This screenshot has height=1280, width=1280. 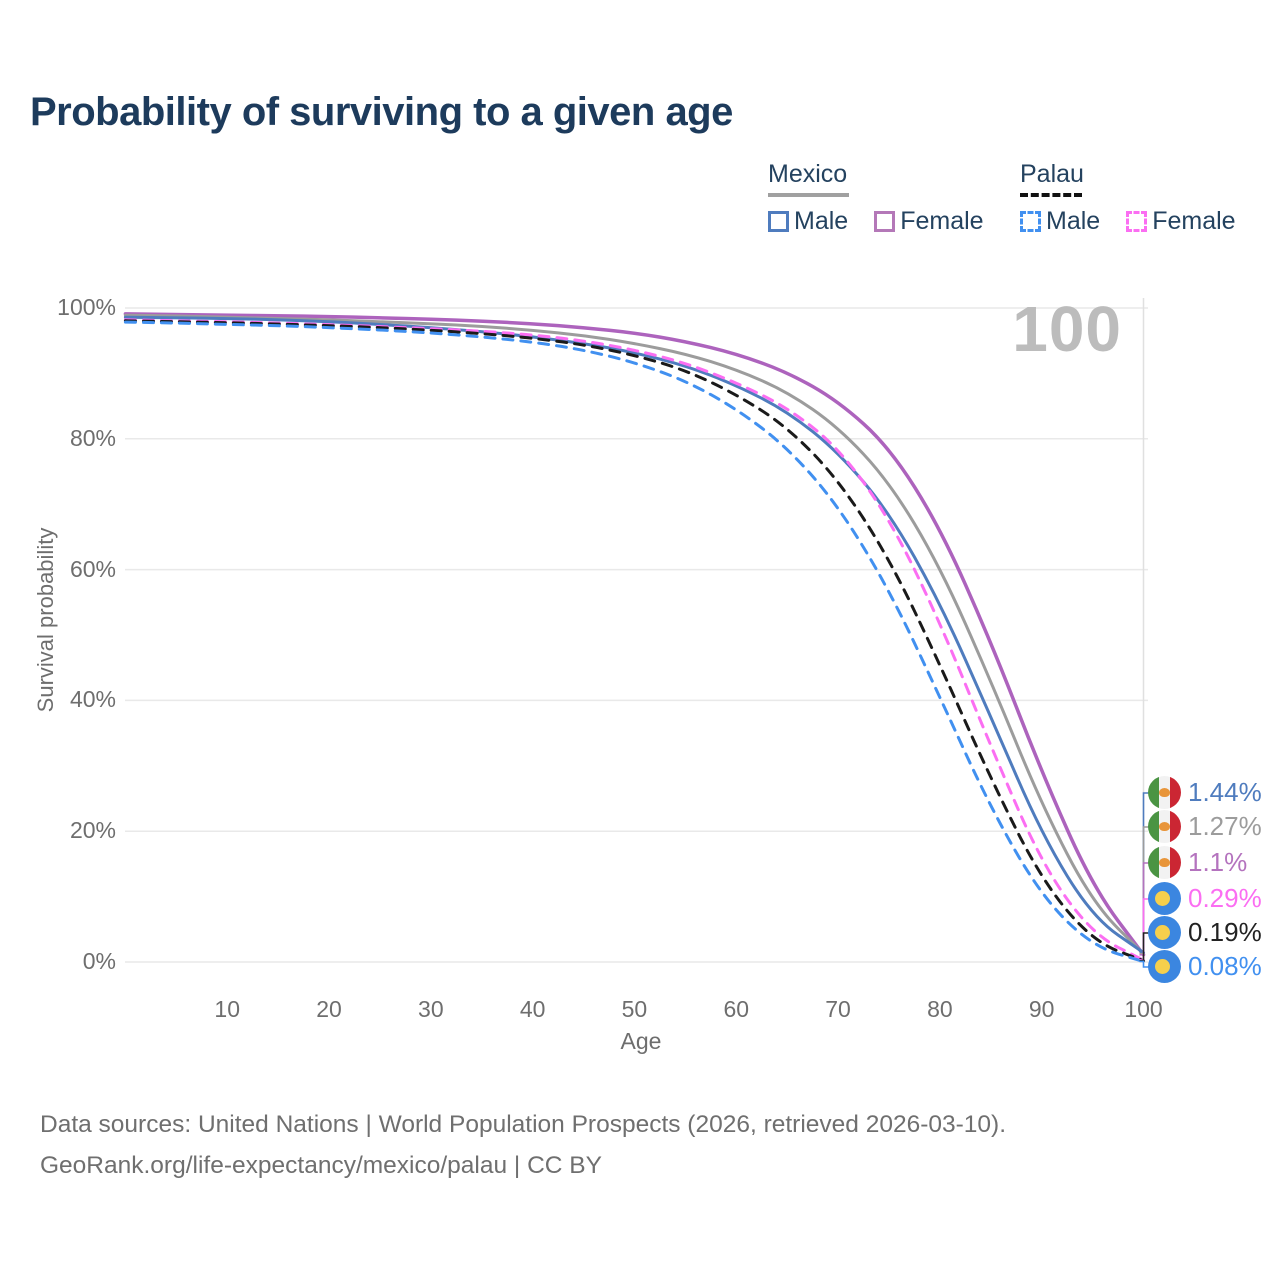 What do you see at coordinates (1218, 862) in the screenshot?
I see `end-value-label: 1.1%` at bounding box center [1218, 862].